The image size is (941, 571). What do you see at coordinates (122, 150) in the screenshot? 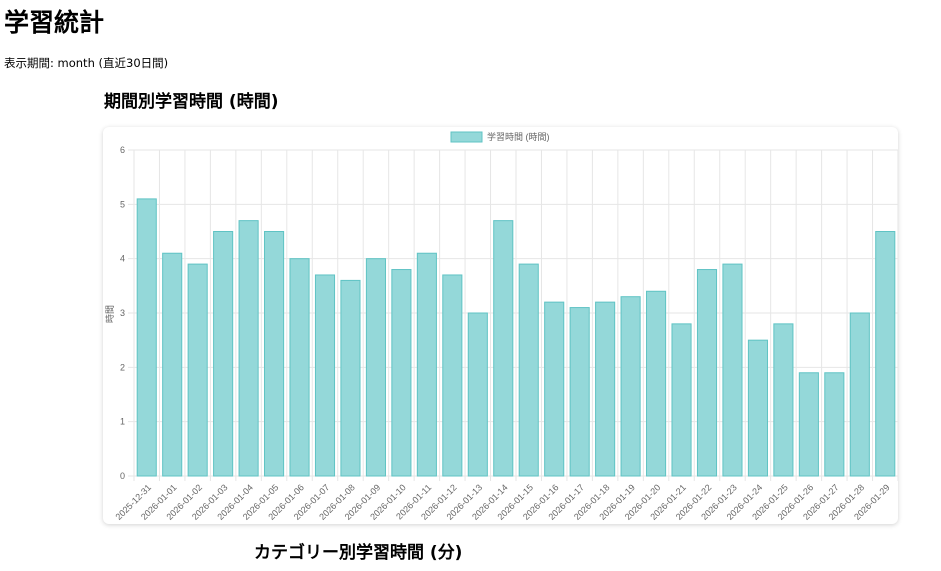
I see `y-tick-label: 6` at bounding box center [122, 150].